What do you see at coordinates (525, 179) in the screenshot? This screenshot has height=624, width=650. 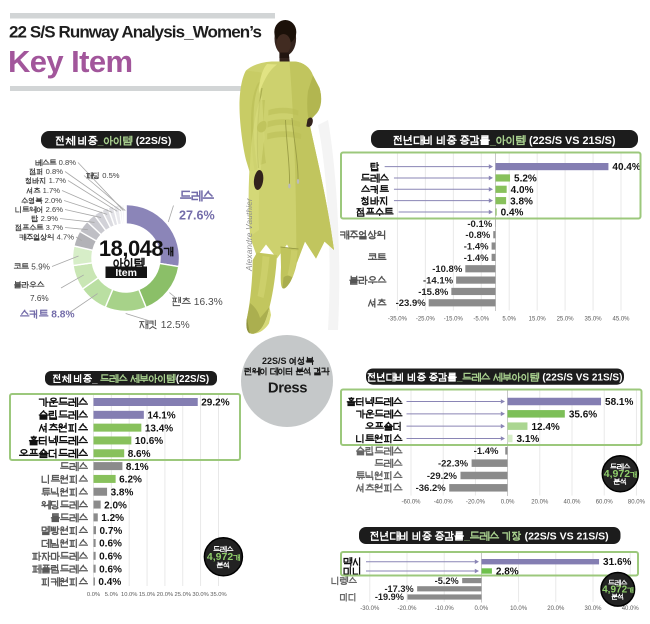 I see `svg-text: 5.2%` at bounding box center [525, 179].